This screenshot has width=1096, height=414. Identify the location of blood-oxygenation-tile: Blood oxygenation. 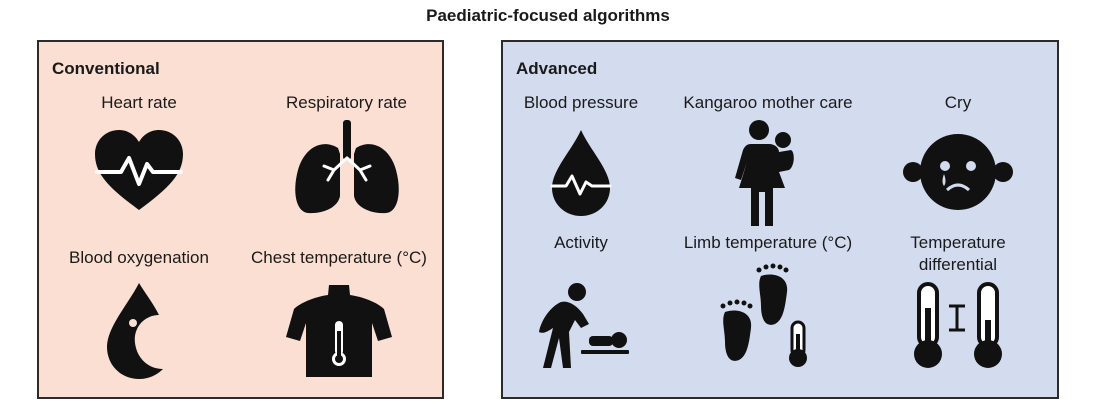
(139, 314).